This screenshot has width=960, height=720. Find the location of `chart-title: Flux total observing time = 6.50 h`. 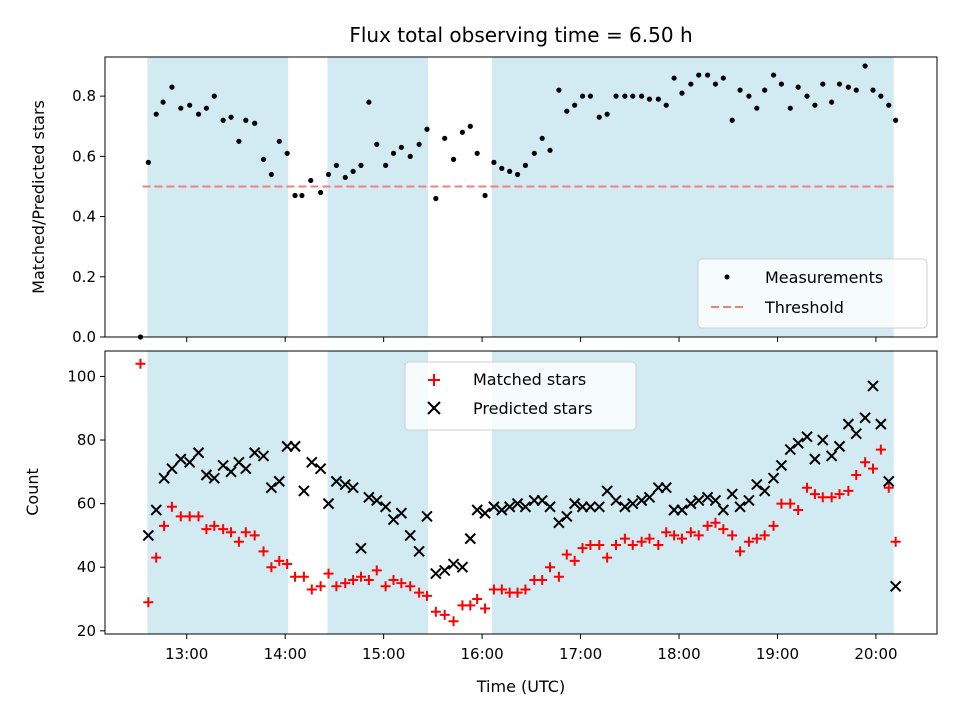

chart-title: Flux total observing time = 6.50 h is located at coordinates (520, 35).